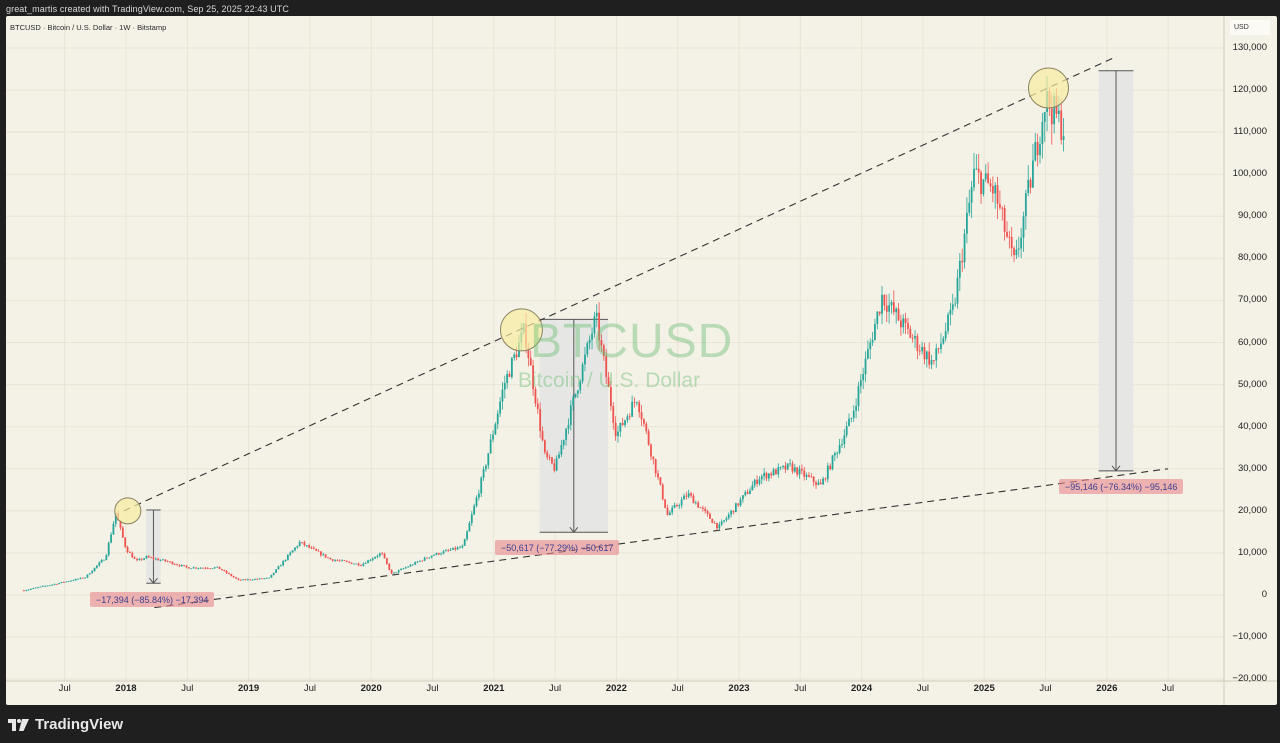 This screenshot has width=1280, height=743. I want to click on time-tick-label: 2019, so click(249, 688).